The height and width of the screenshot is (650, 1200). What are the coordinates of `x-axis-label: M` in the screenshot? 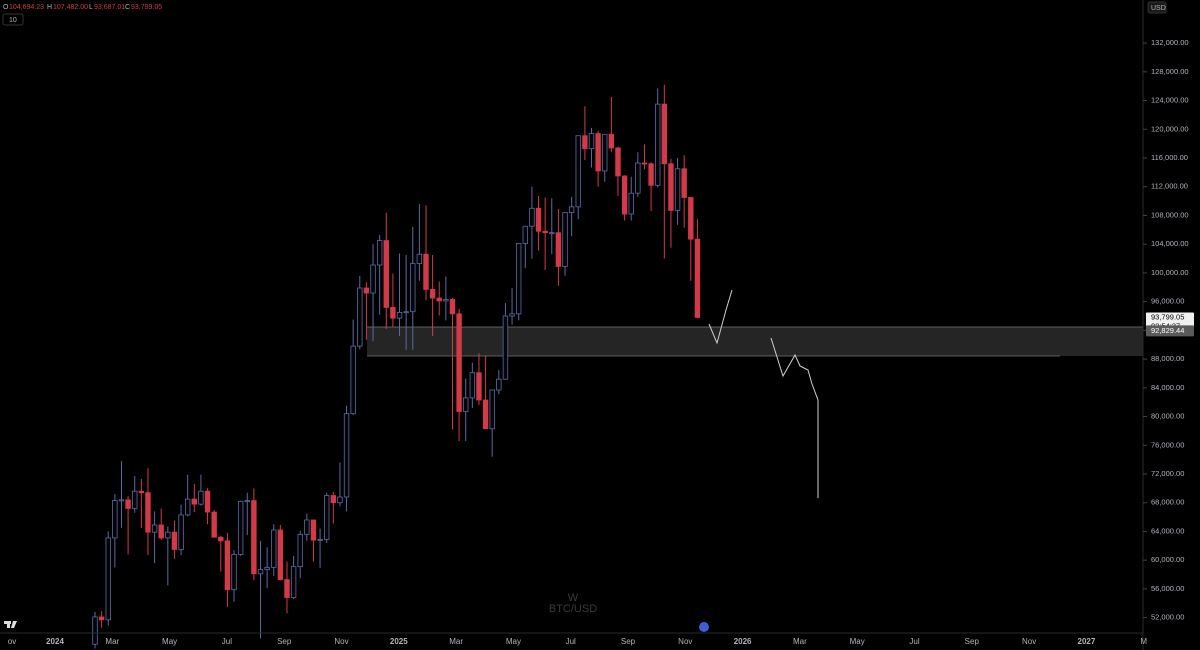 It's located at (1143, 641).